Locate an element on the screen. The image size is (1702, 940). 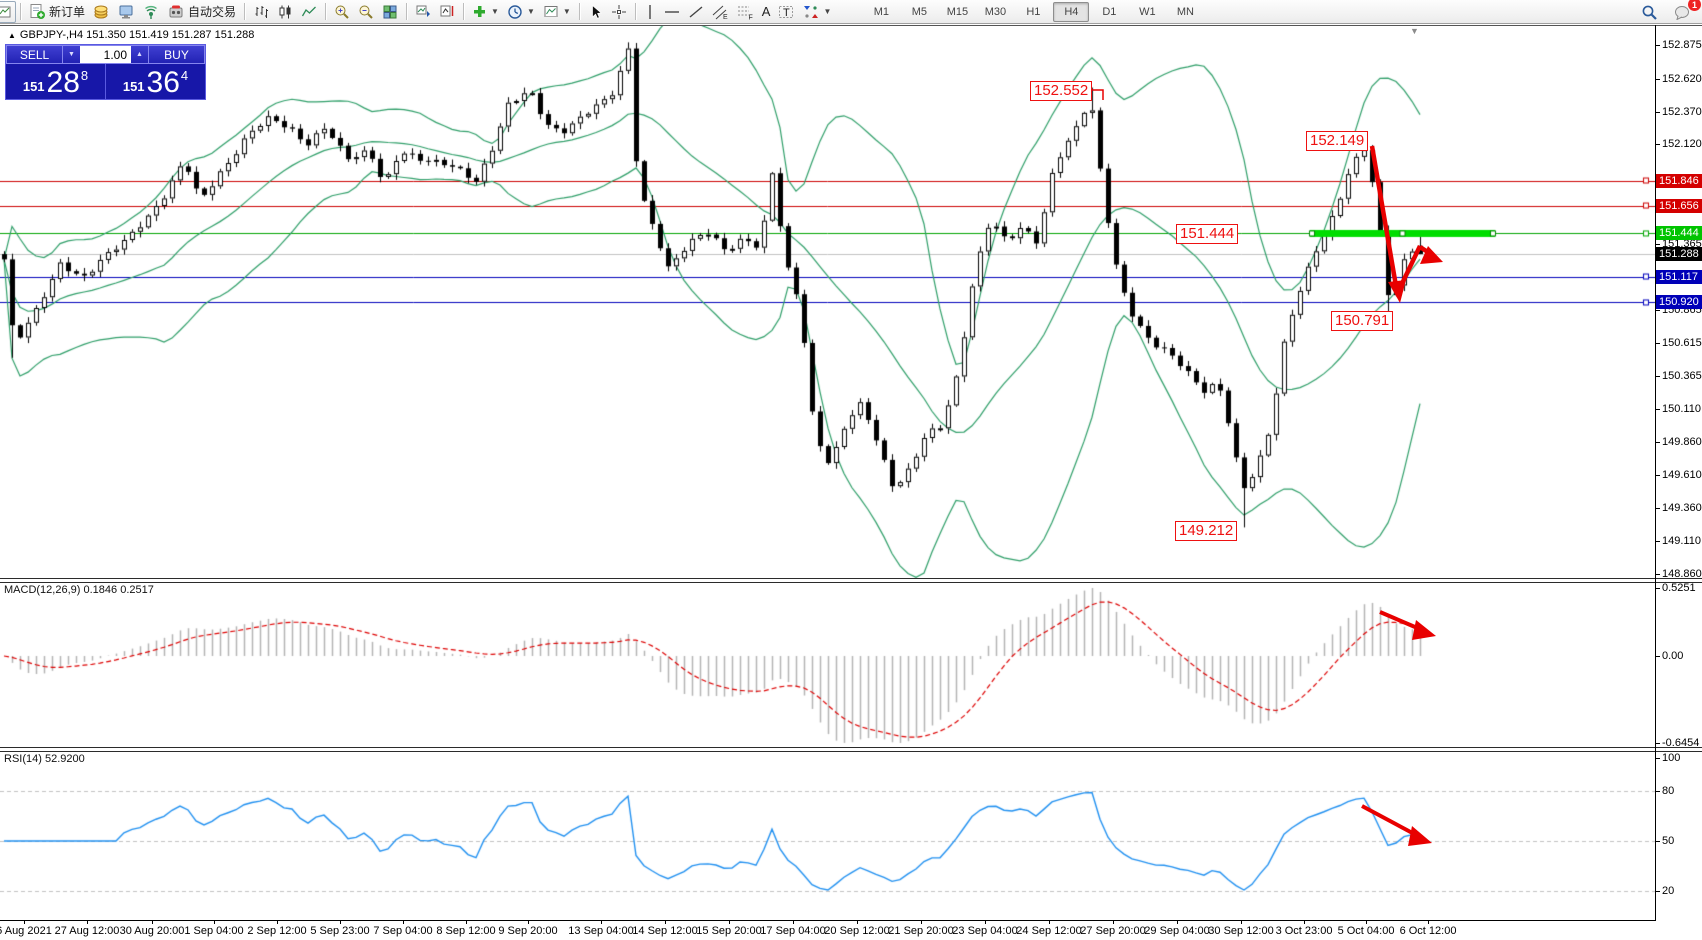
horizontal-line-tool-button is located at coordinates (672, 12).